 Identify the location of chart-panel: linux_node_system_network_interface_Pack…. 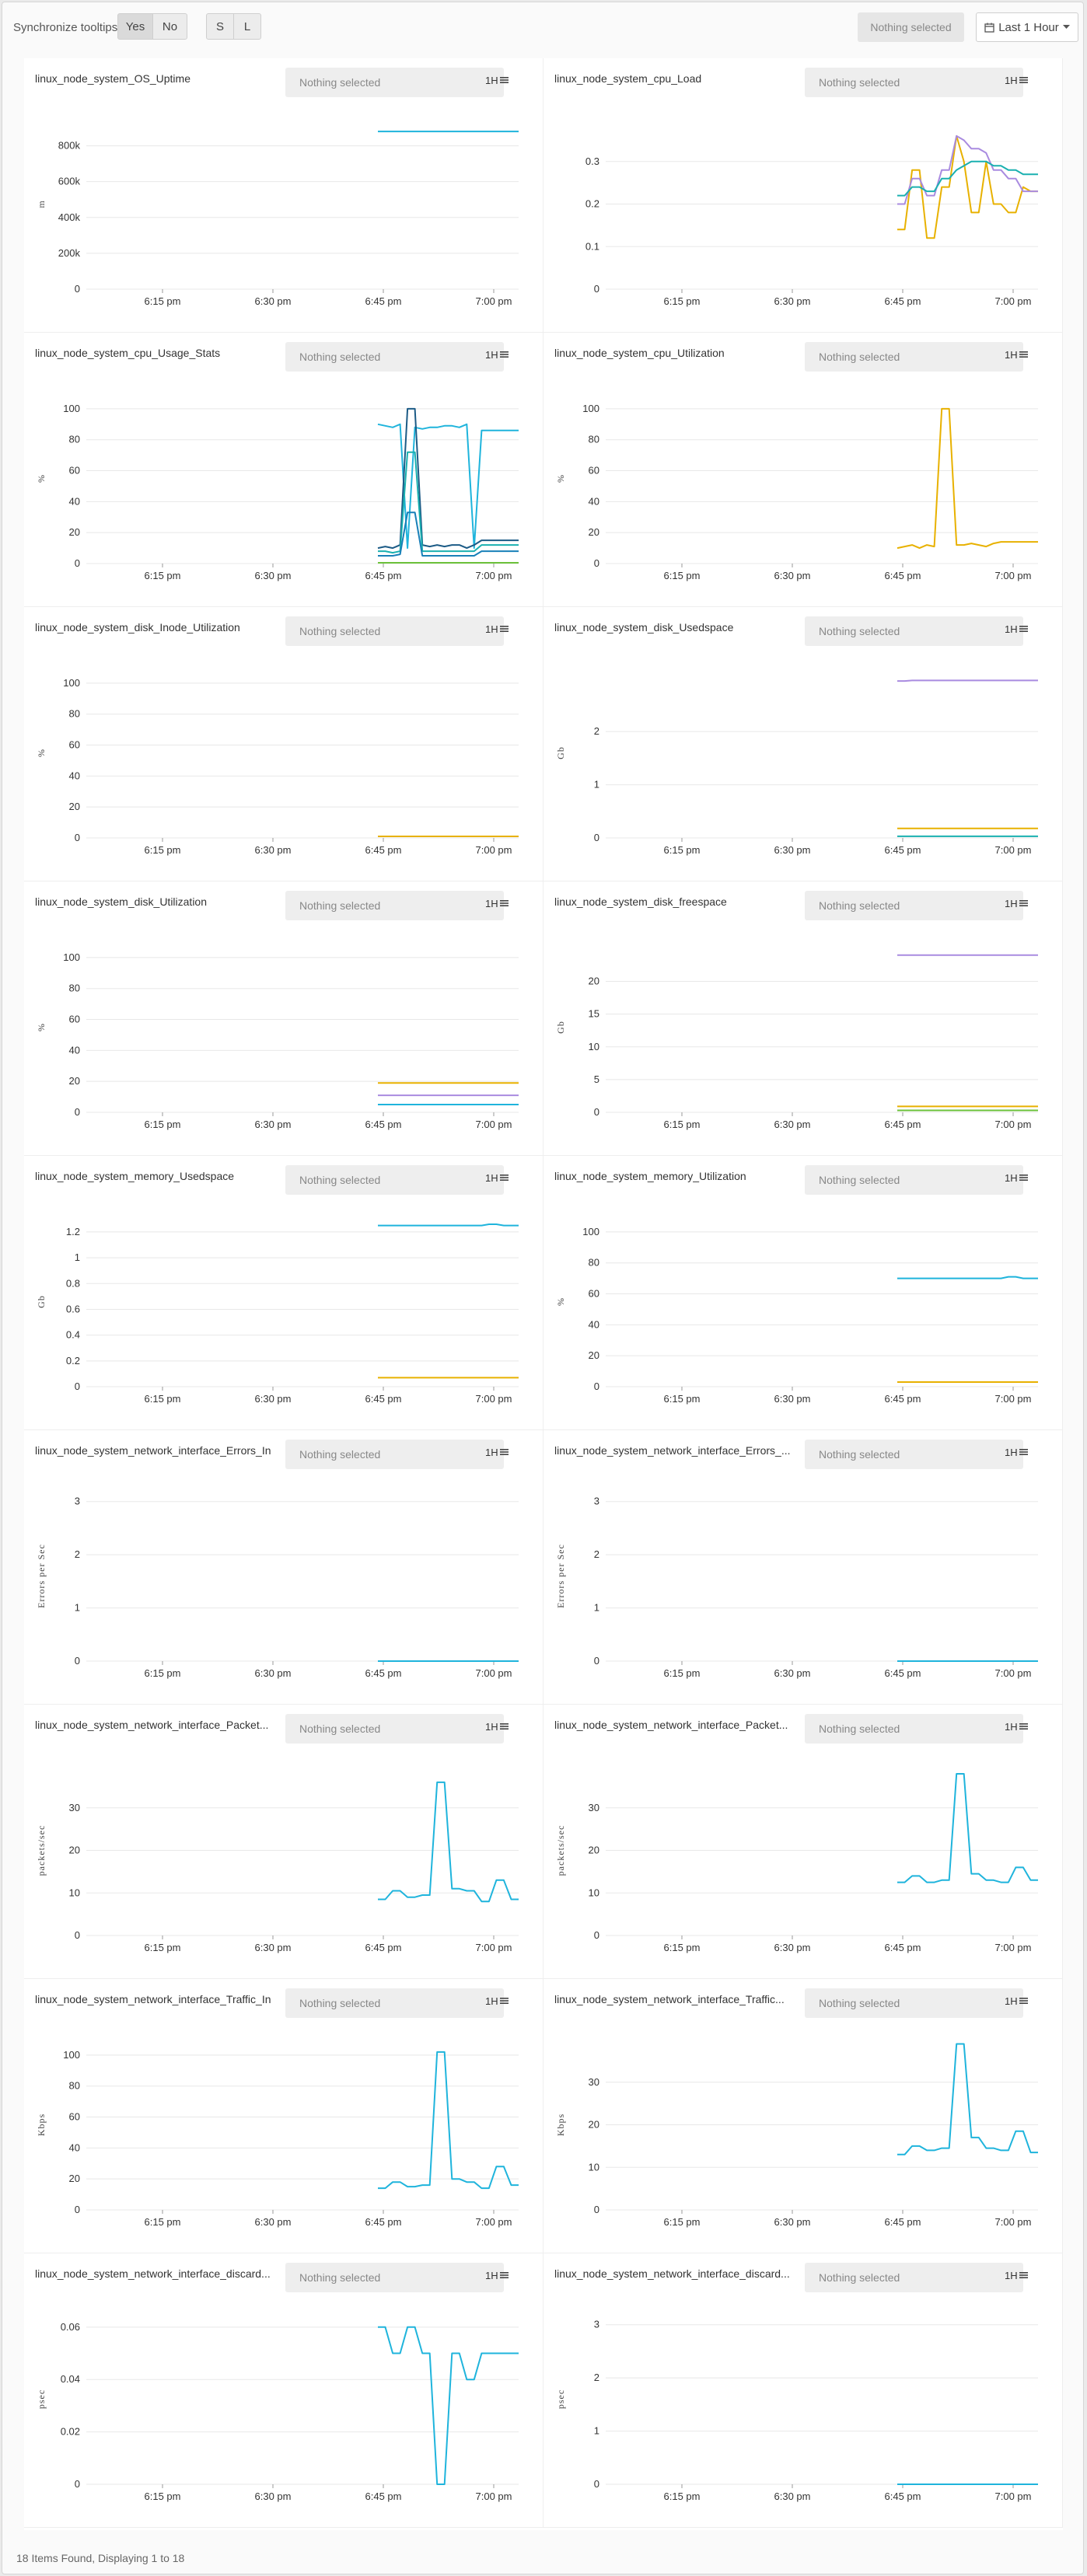
(284, 1842).